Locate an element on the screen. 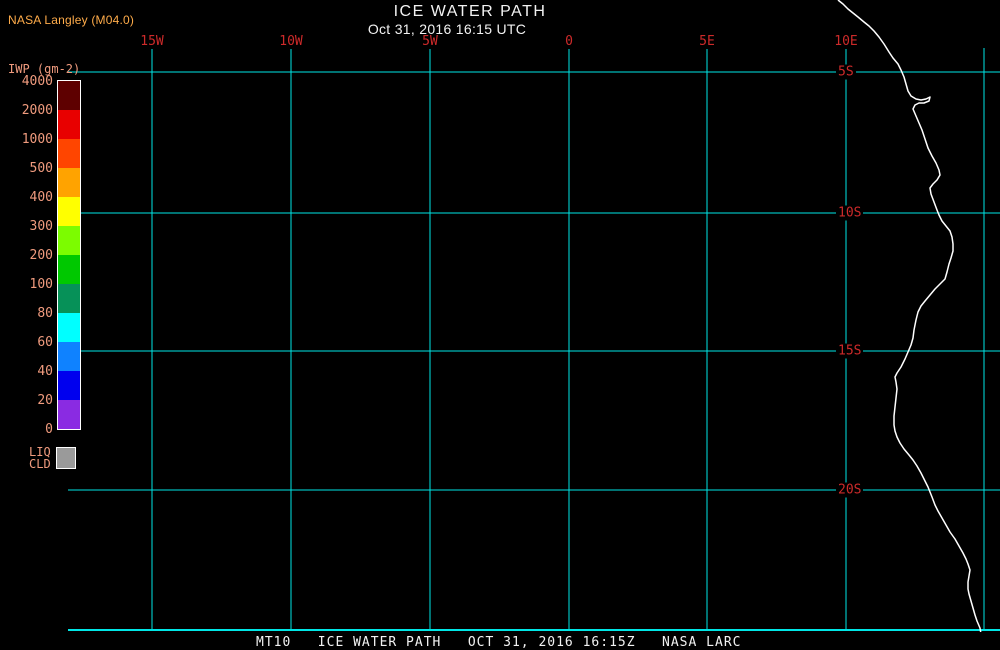  colorbar-tick: 4000 is located at coordinates (37, 81).